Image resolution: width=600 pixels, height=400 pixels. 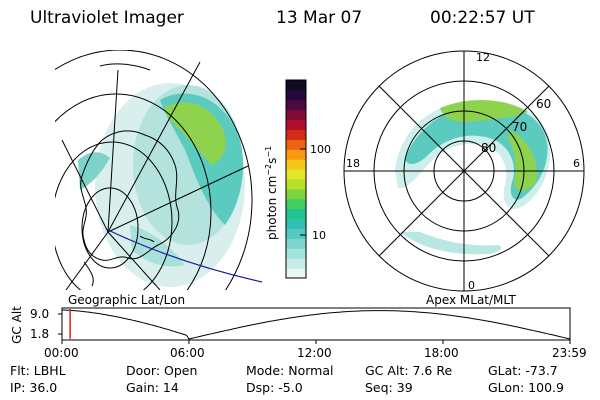 I want to click on x-tick-label: 00:00, so click(x=61, y=353).